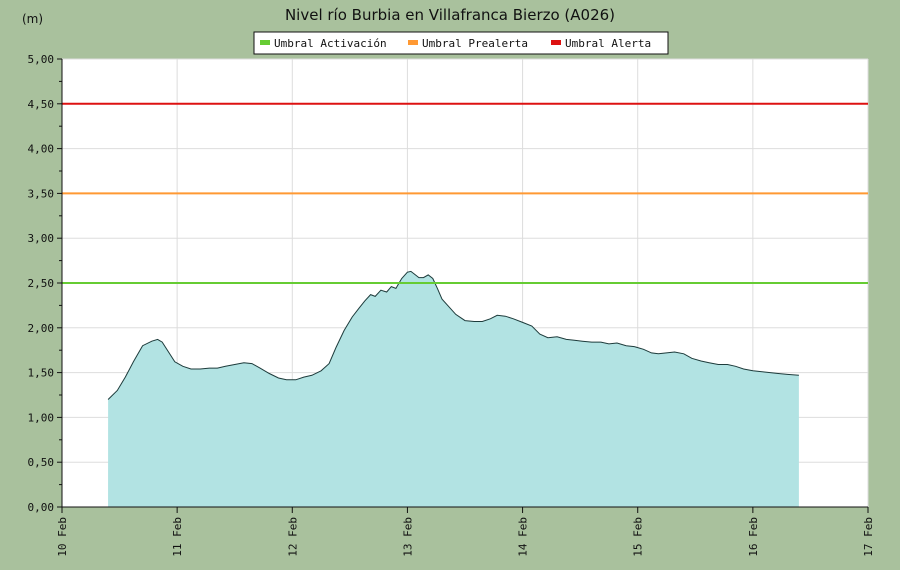  I want to click on y-tick-label: 2,00, so click(41, 328).